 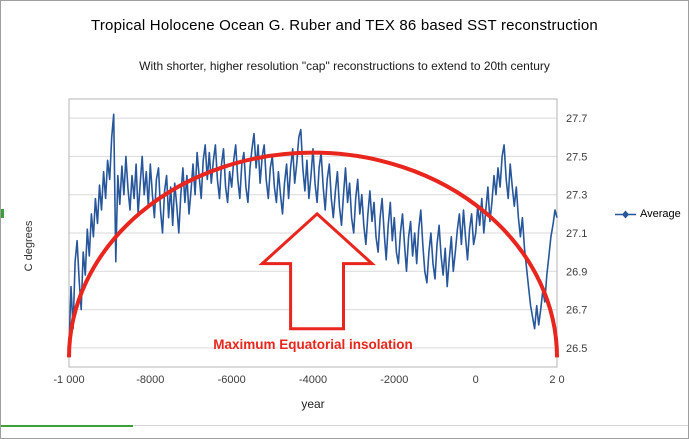 I want to click on legend-marker-point, so click(x=625, y=214).